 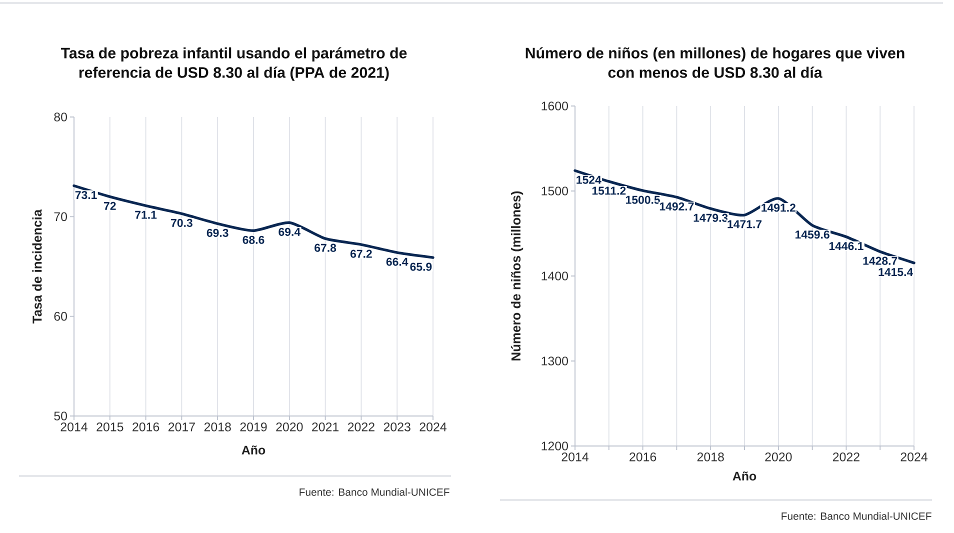 What do you see at coordinates (813, 234) in the screenshot?
I see `data-label: 1459.6` at bounding box center [813, 234].